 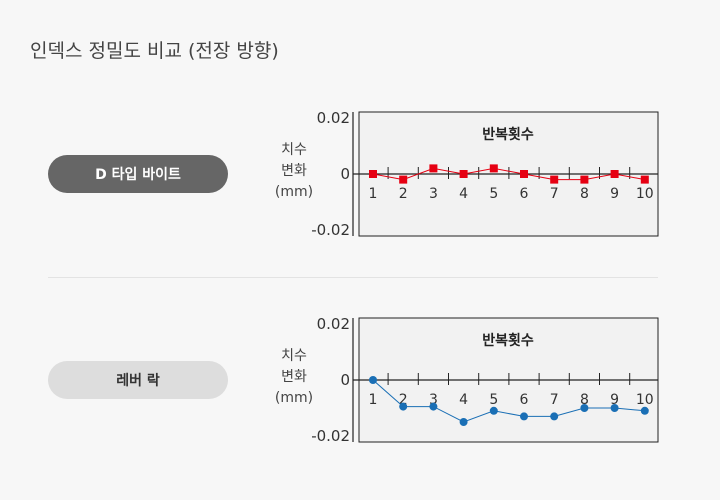 I want to click on page-title: 인덱스 정밀도 비교 (전장 방향), so click(x=154, y=51).